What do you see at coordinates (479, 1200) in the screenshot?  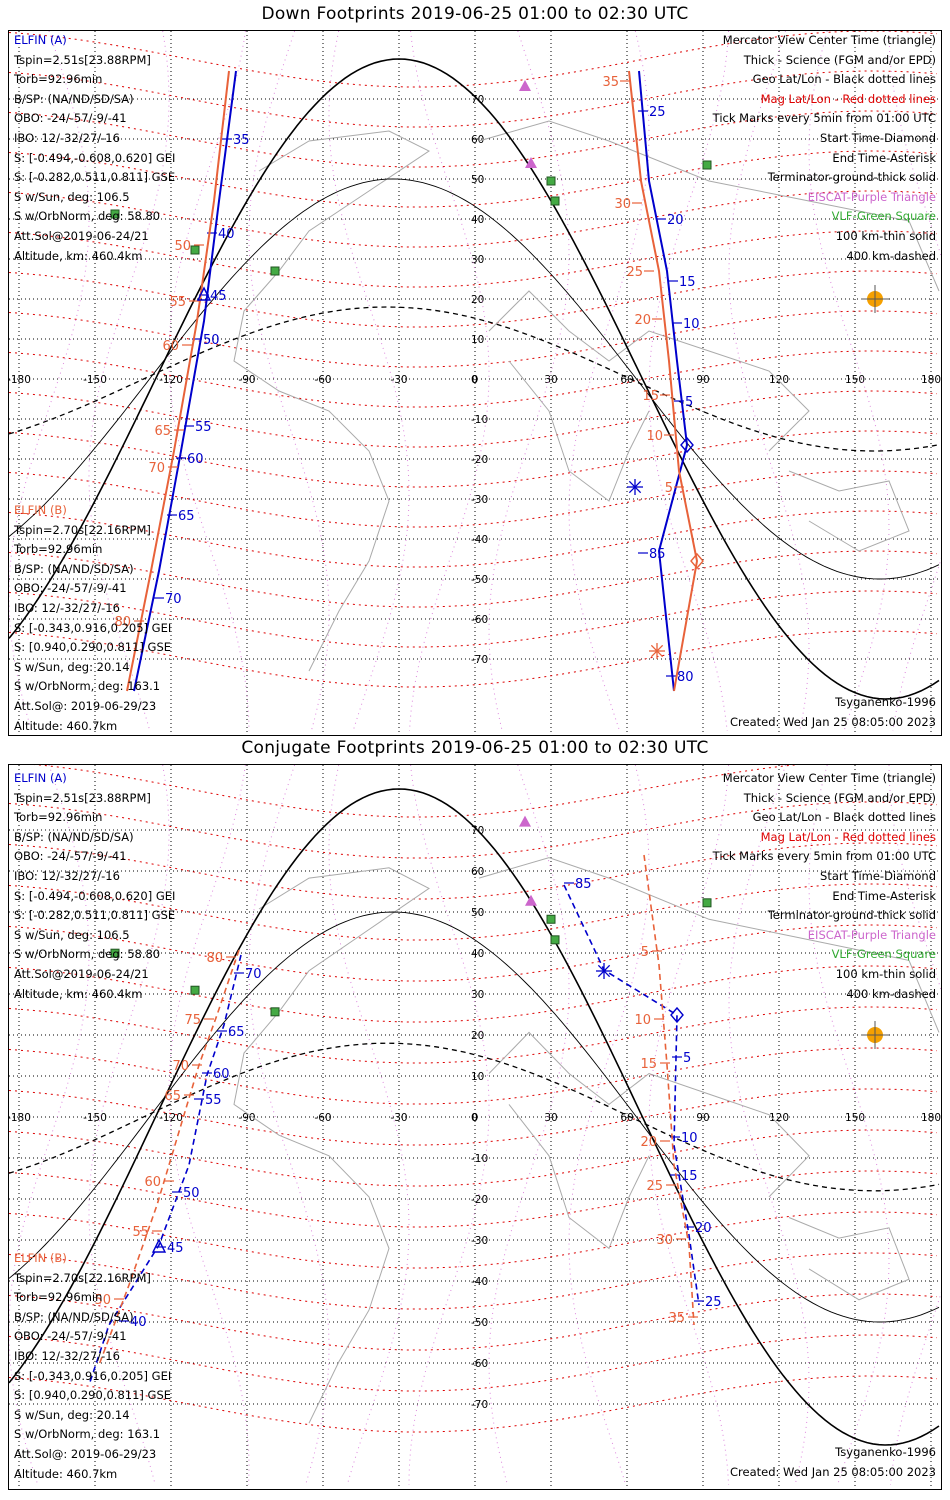 I see `lat-label: -20` at bounding box center [479, 1200].